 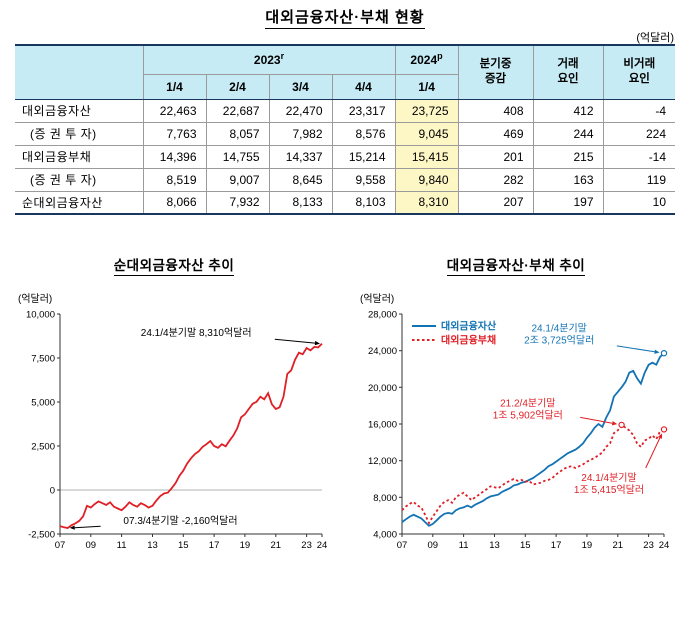 What do you see at coordinates (174, 202) in the screenshot?
I see `cell: 8,066` at bounding box center [174, 202].